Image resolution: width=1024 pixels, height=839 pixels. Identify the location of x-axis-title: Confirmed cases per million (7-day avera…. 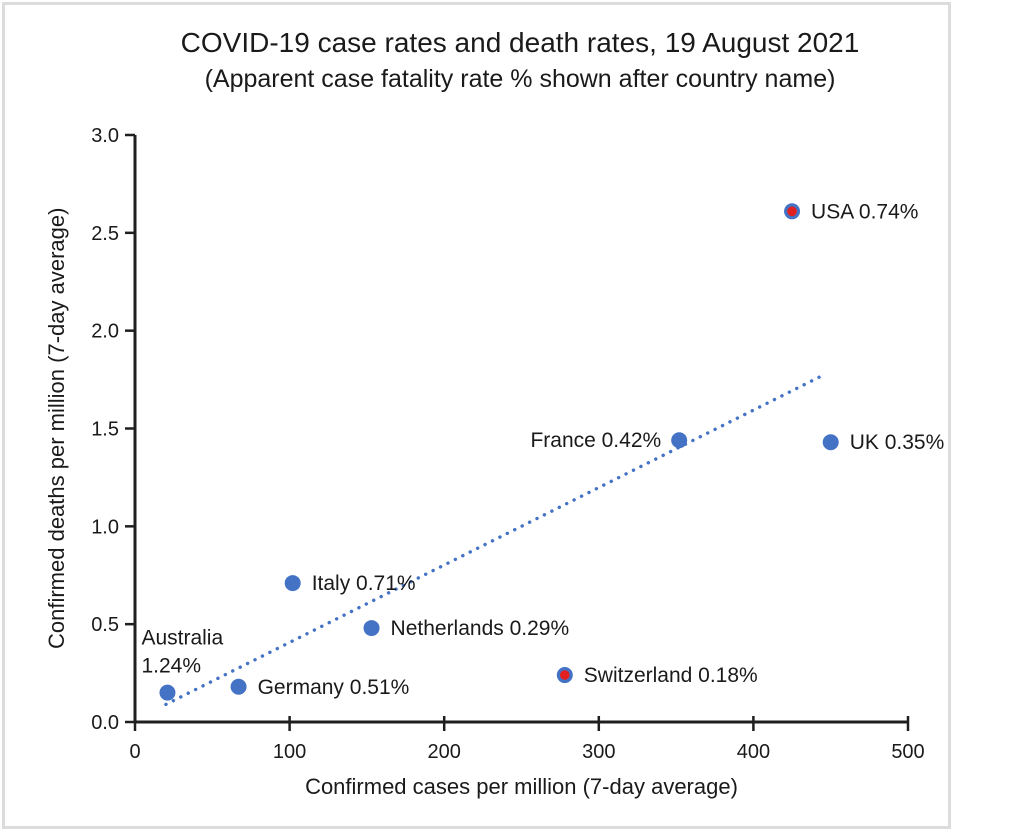
(521, 786).